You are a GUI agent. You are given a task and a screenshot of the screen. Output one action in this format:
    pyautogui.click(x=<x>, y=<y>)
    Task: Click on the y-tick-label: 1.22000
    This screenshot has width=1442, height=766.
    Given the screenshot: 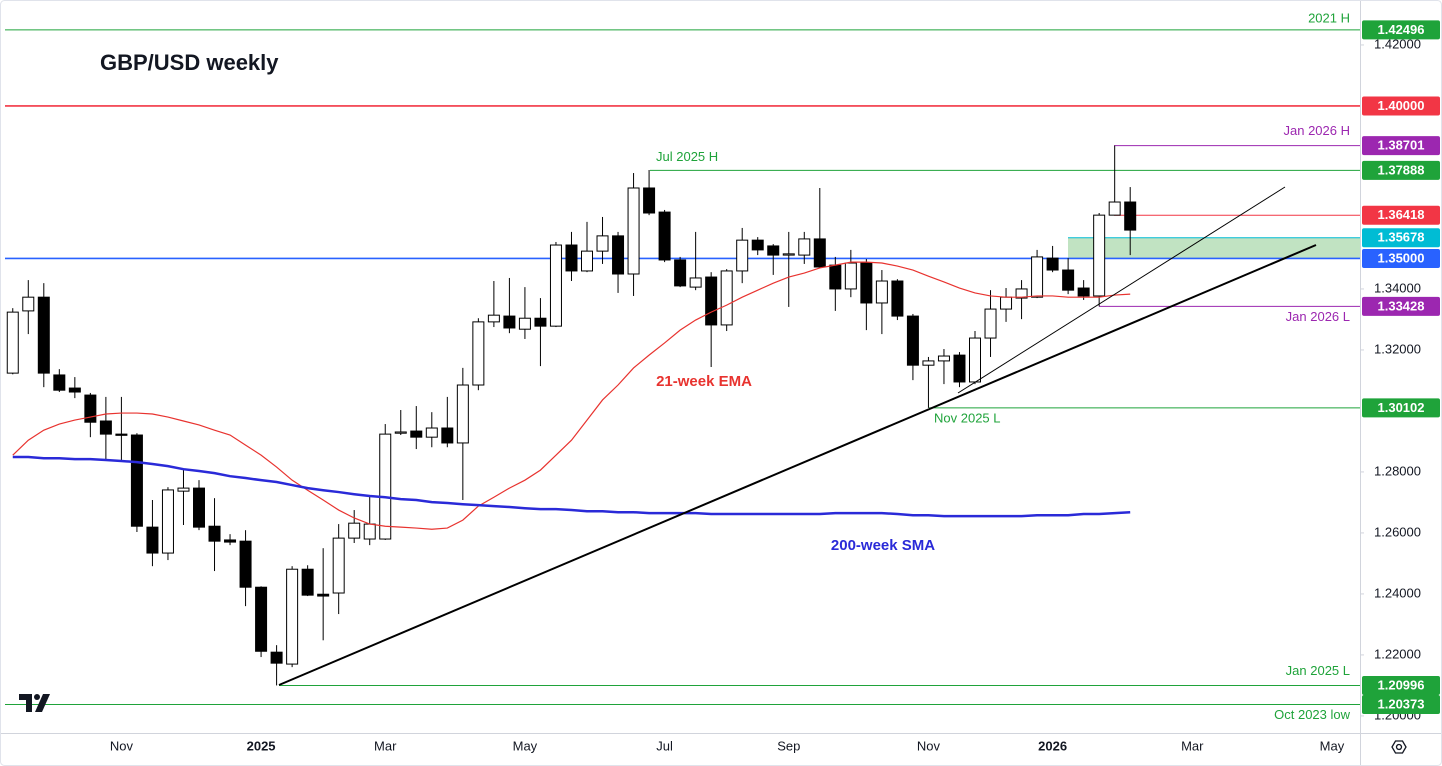 What is the action you would take?
    pyautogui.click(x=1397, y=653)
    